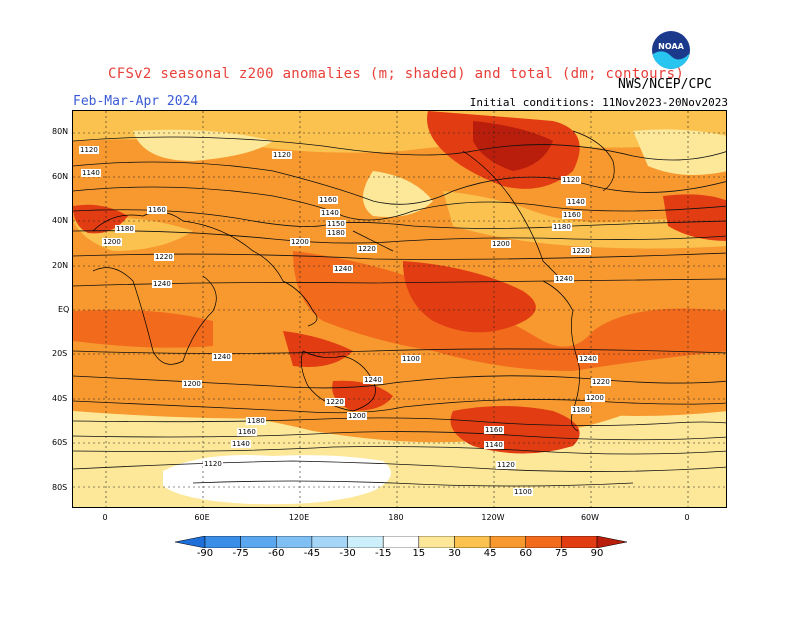  What do you see at coordinates (396, 517) in the screenshot?
I see `lon-label-180: 180` at bounding box center [396, 517].